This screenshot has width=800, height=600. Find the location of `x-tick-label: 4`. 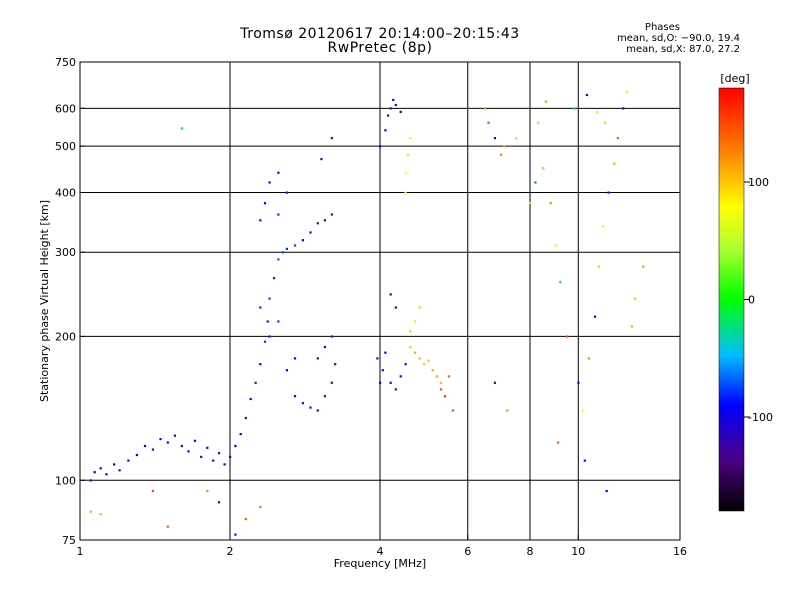

x-tick-label: 4 is located at coordinates (380, 551).